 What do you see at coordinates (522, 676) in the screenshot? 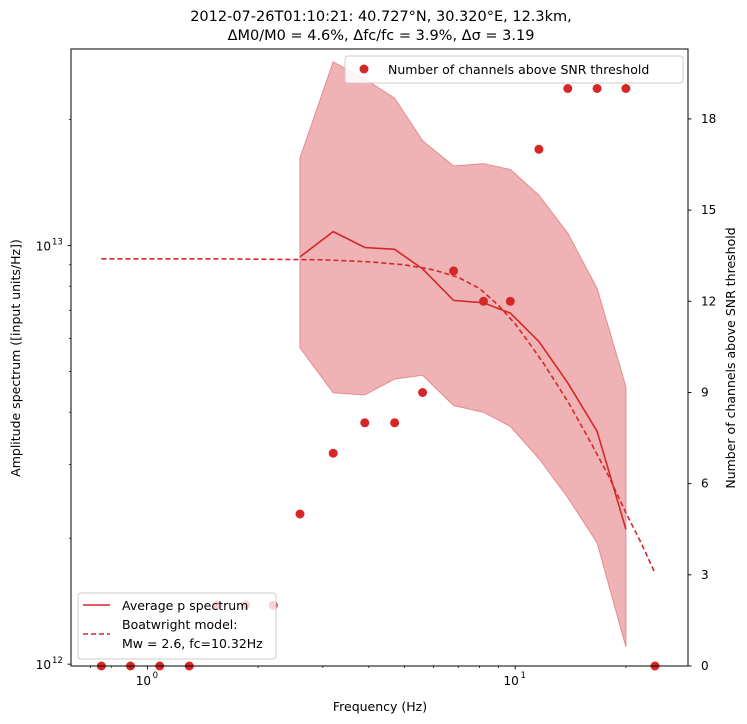
I see `x-tick-exponent: 1` at bounding box center [522, 676].